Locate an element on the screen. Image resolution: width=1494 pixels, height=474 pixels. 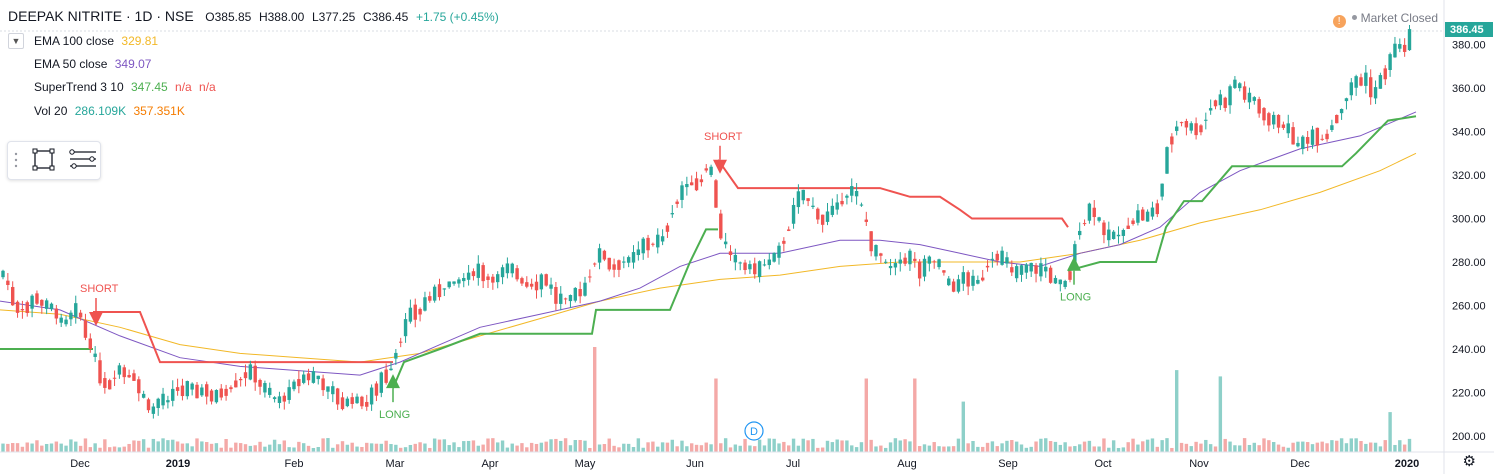
market-status: ! Market Closed is located at coordinates (1385, 19).